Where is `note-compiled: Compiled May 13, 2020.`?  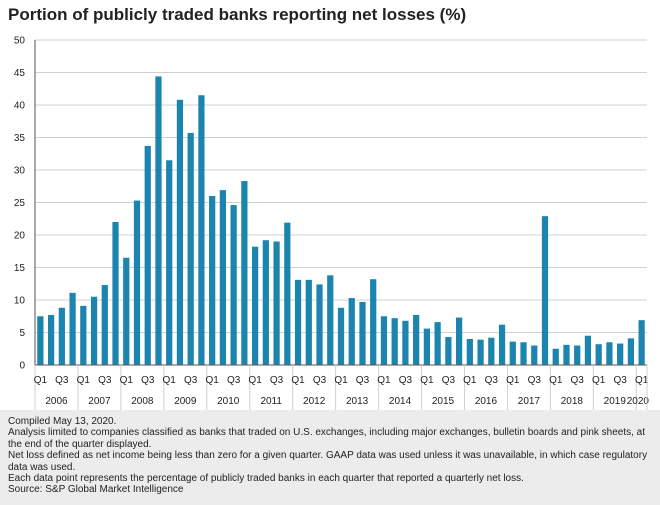
note-compiled: Compiled May 13, 2020. is located at coordinates (62, 421).